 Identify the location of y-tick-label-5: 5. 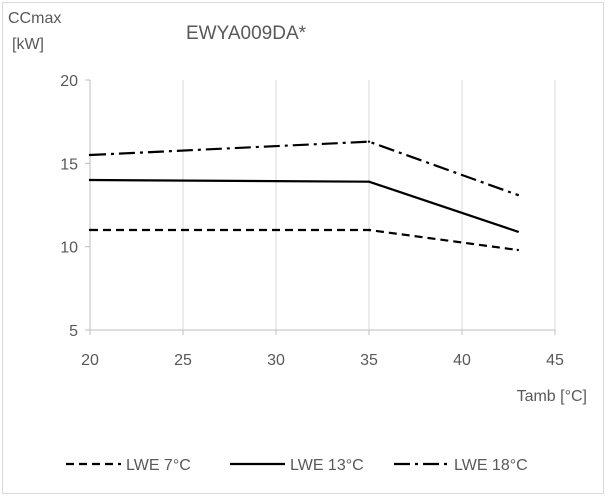
(73, 331).